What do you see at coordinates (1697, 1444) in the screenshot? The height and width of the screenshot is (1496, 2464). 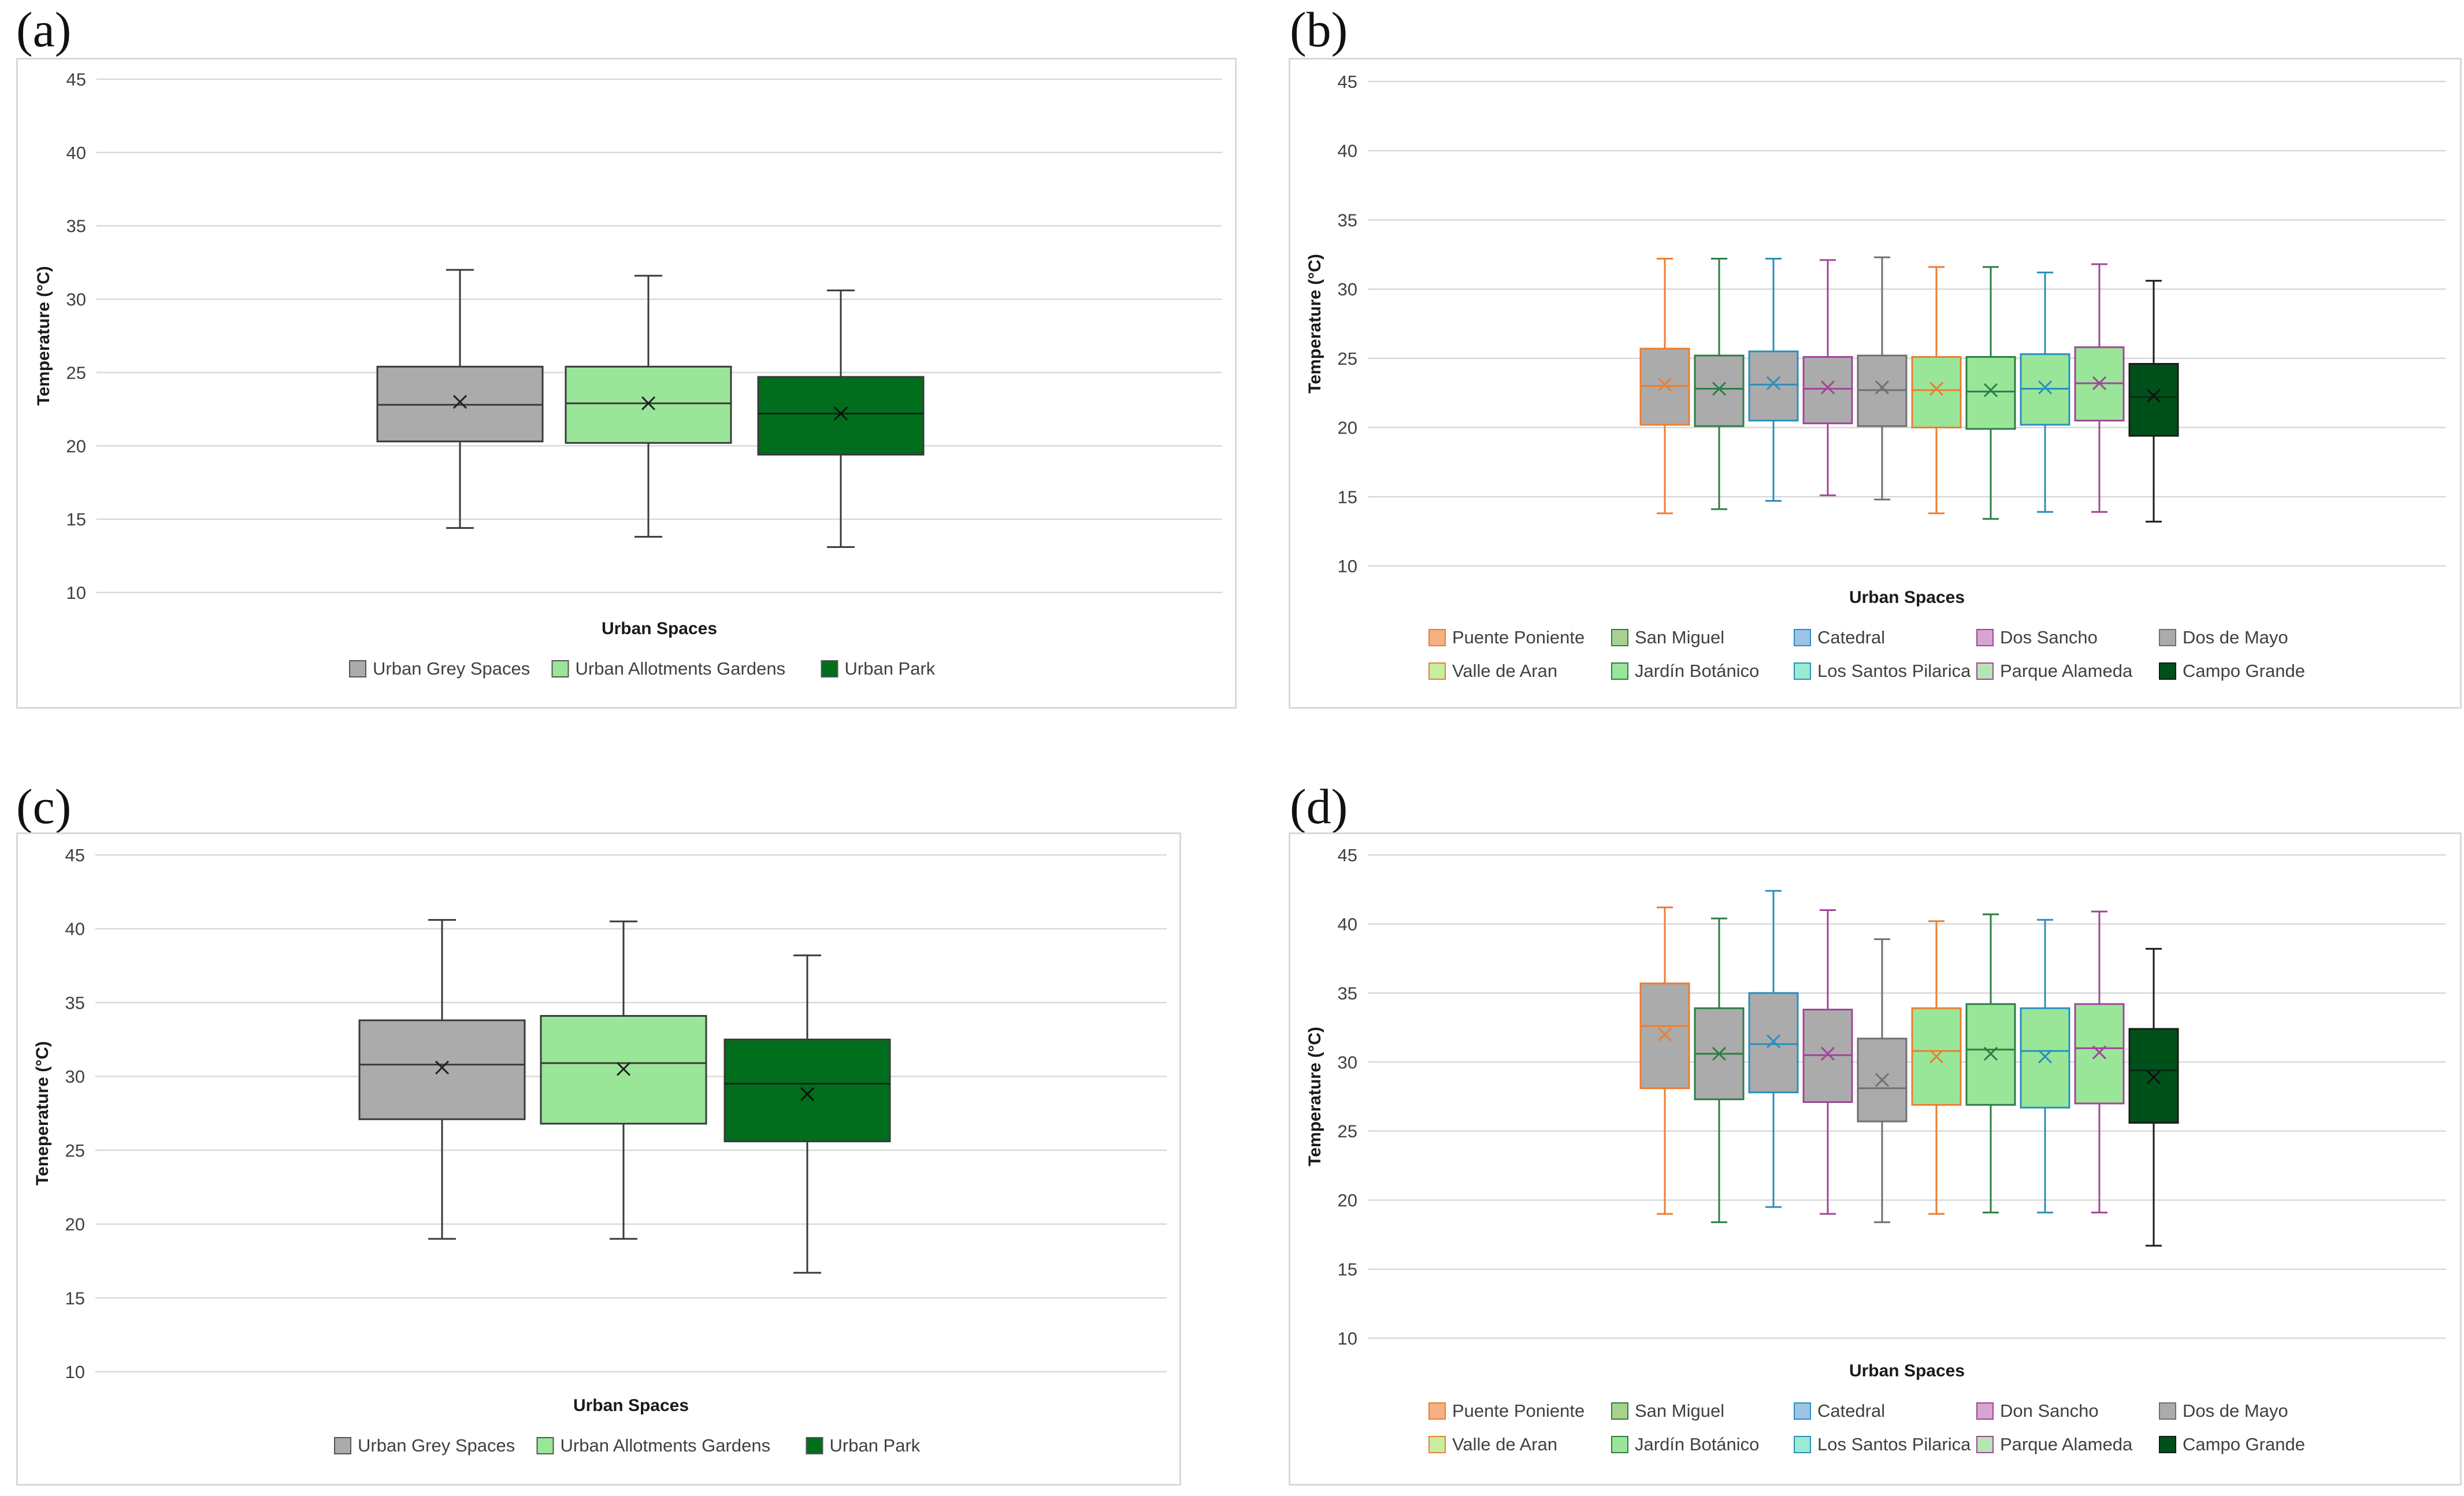 I see `legend-label: Jardín Botánico` at bounding box center [1697, 1444].